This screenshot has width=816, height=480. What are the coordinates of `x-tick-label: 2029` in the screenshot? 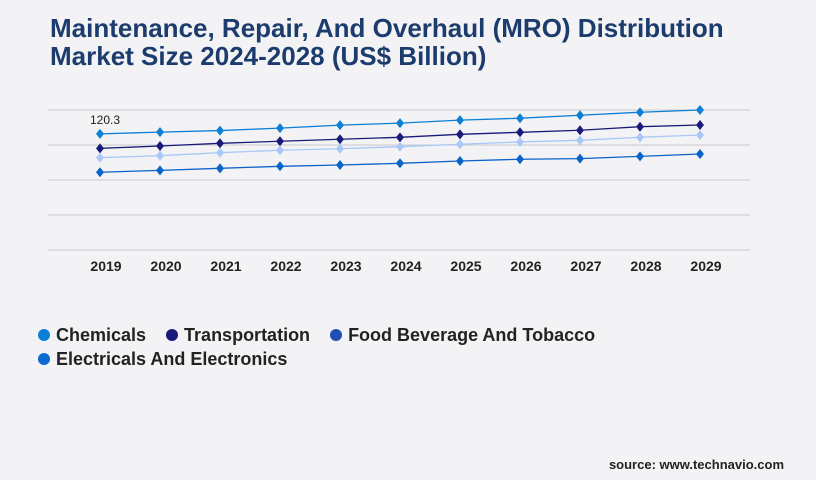 It's located at (705, 266).